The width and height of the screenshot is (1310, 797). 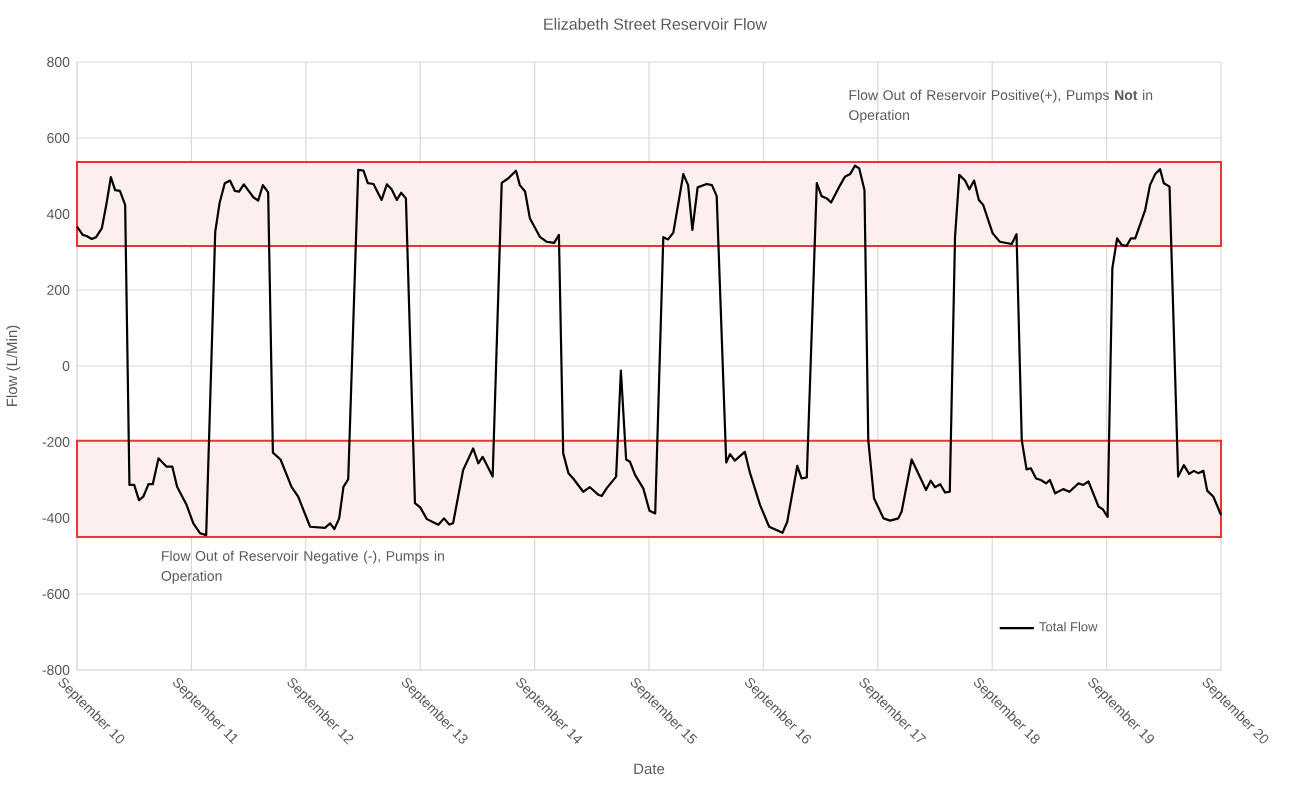 What do you see at coordinates (656, 24) in the screenshot?
I see `chart-title: Elizabeth Street Reservoir Flow` at bounding box center [656, 24].